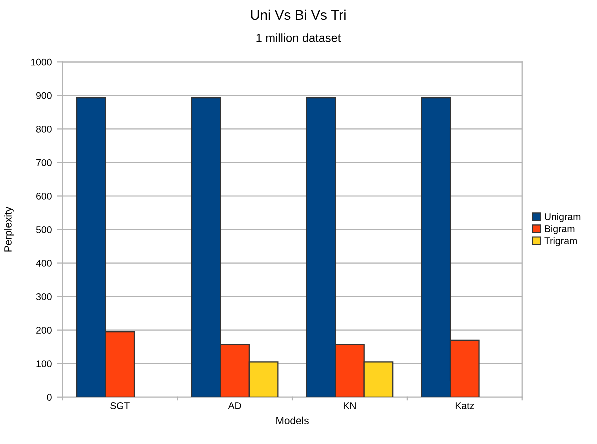 The width and height of the screenshot is (597, 444). I want to click on y-tick-label: 100, so click(44, 364).